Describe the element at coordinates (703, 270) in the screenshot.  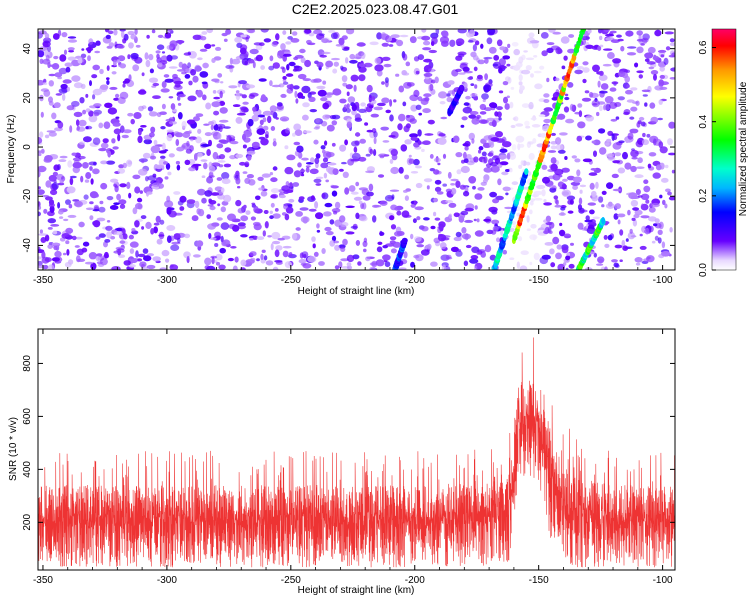
I see `colorbar-tick-label: 0.0` at that location.